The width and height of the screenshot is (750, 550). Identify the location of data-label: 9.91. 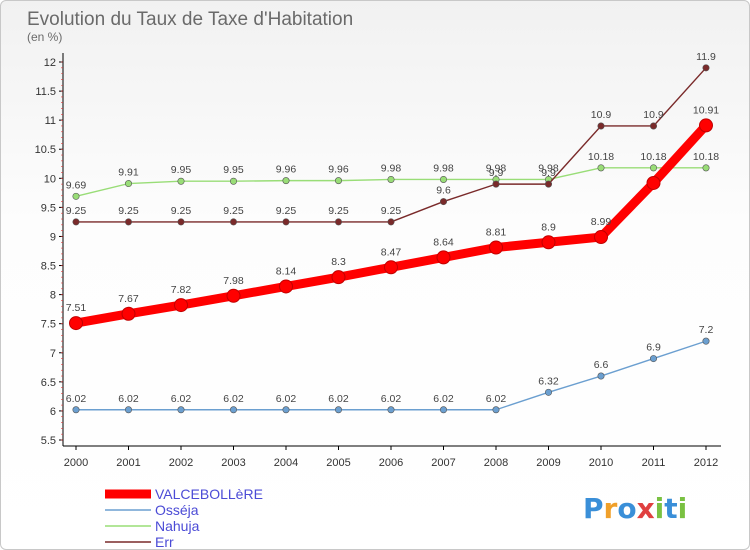
(128, 173).